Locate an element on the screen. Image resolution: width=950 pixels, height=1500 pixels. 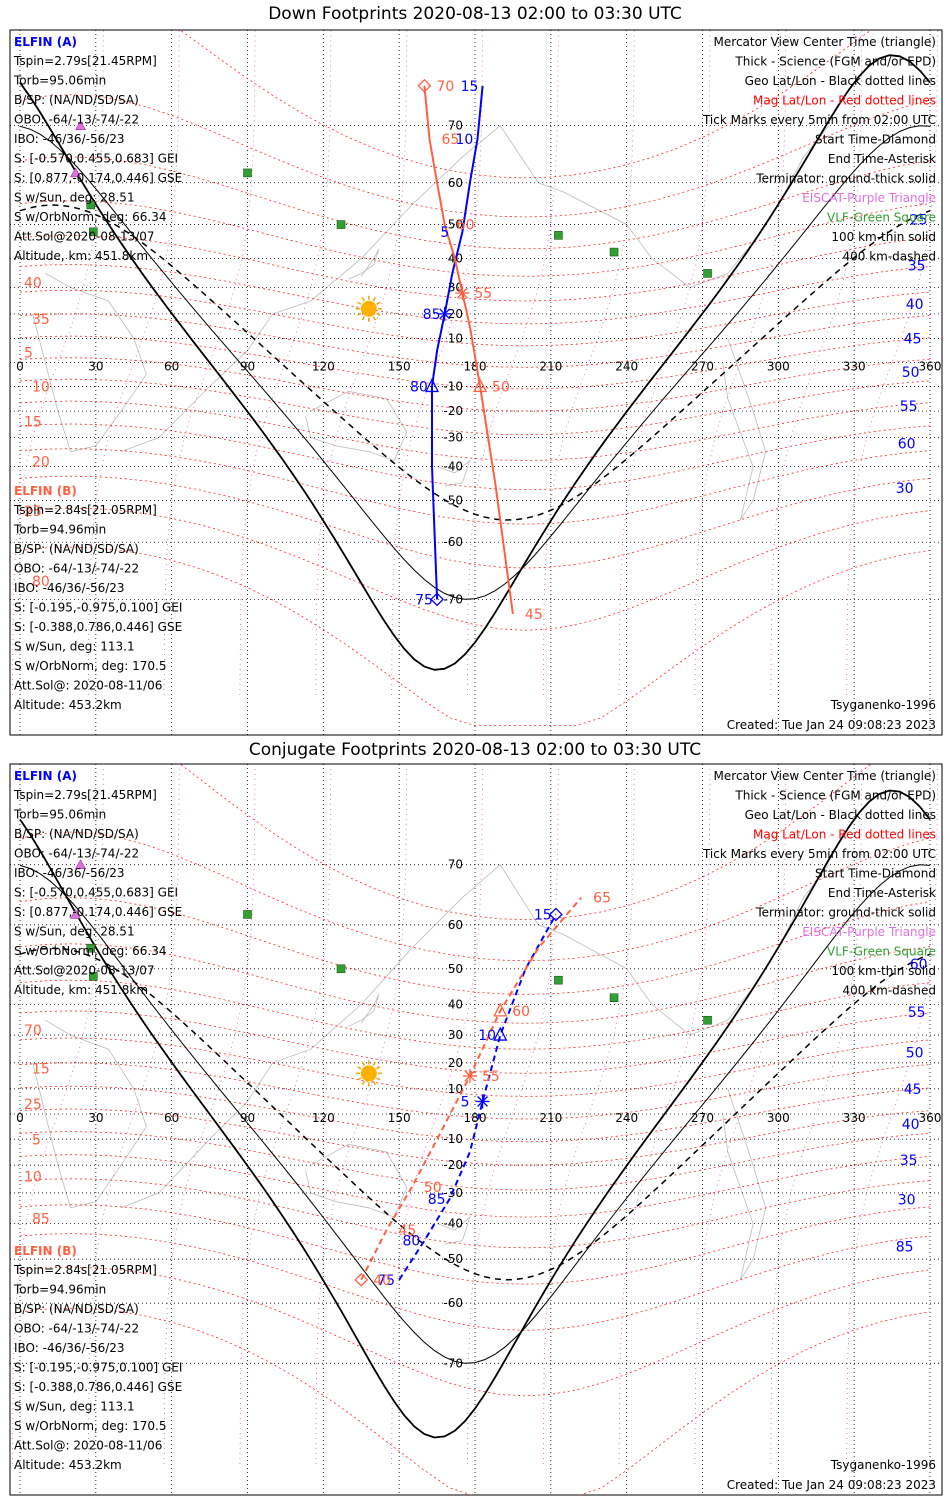
legend-entry-8: EISCAT-Purple Triangle is located at coordinates (869, 198).